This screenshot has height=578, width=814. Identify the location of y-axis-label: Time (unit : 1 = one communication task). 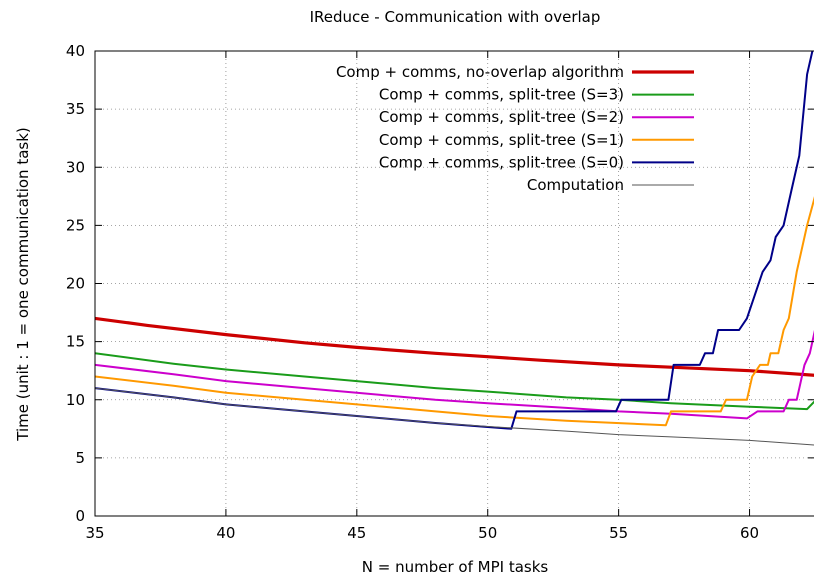
(23, 284).